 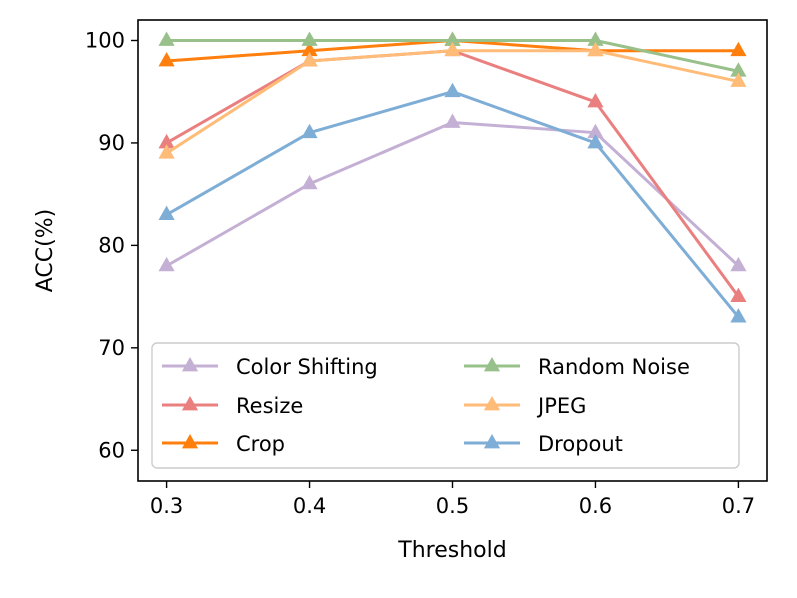 What do you see at coordinates (45, 250) in the screenshot?
I see `y-axis-label: ACC(%)` at bounding box center [45, 250].